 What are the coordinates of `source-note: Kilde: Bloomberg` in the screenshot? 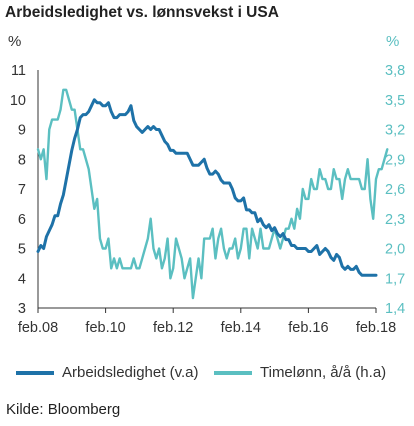 It's located at (63, 409).